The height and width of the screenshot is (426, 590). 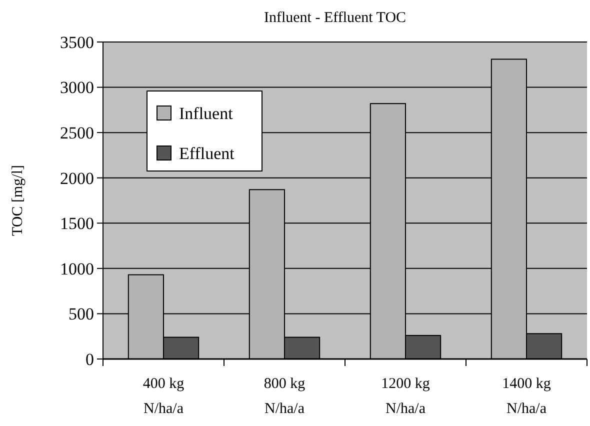 What do you see at coordinates (405, 396) in the screenshot?
I see `x-tick-label: 1200 kg N/ha/a` at bounding box center [405, 396].